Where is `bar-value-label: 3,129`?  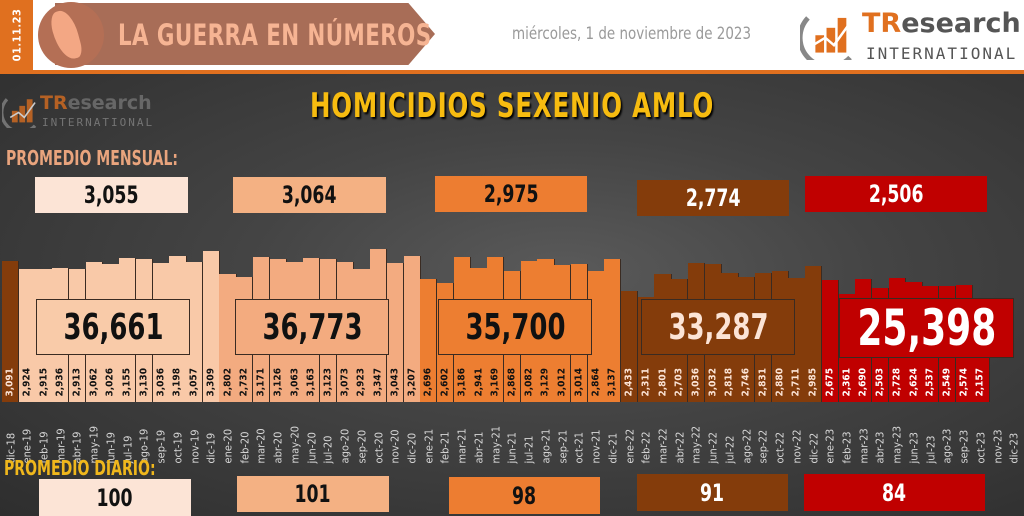
bar-value-label: 3,129 is located at coordinates (545, 382).